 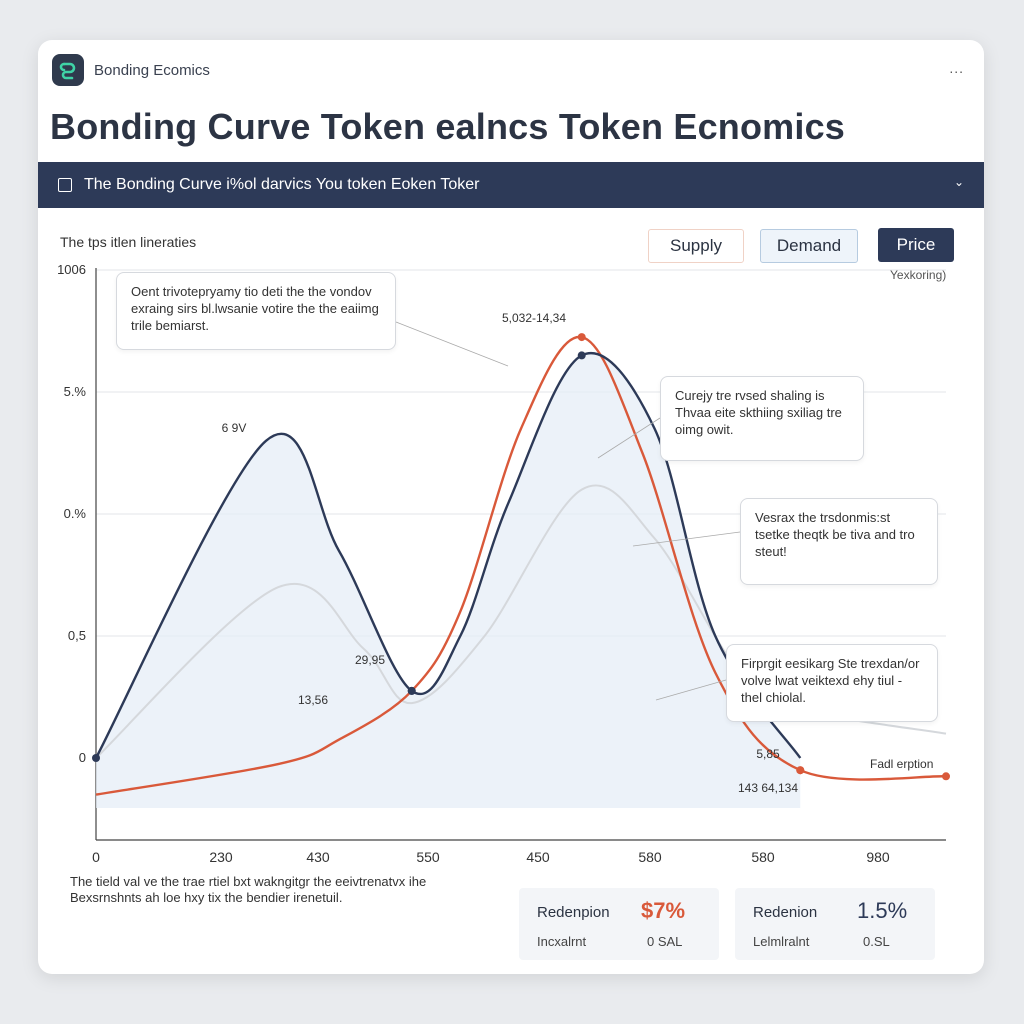 I want to click on x-tick-label: 0, so click(x=96, y=857).